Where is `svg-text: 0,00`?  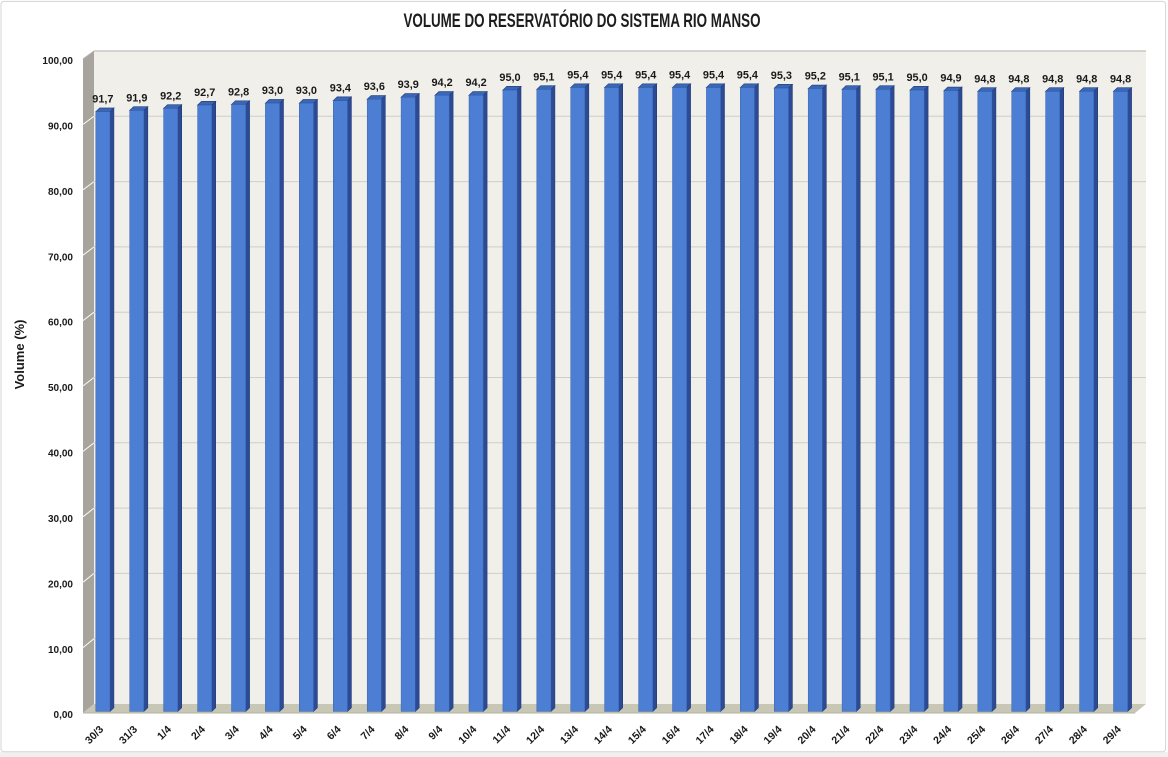 svg-text: 0,00 is located at coordinates (64, 715).